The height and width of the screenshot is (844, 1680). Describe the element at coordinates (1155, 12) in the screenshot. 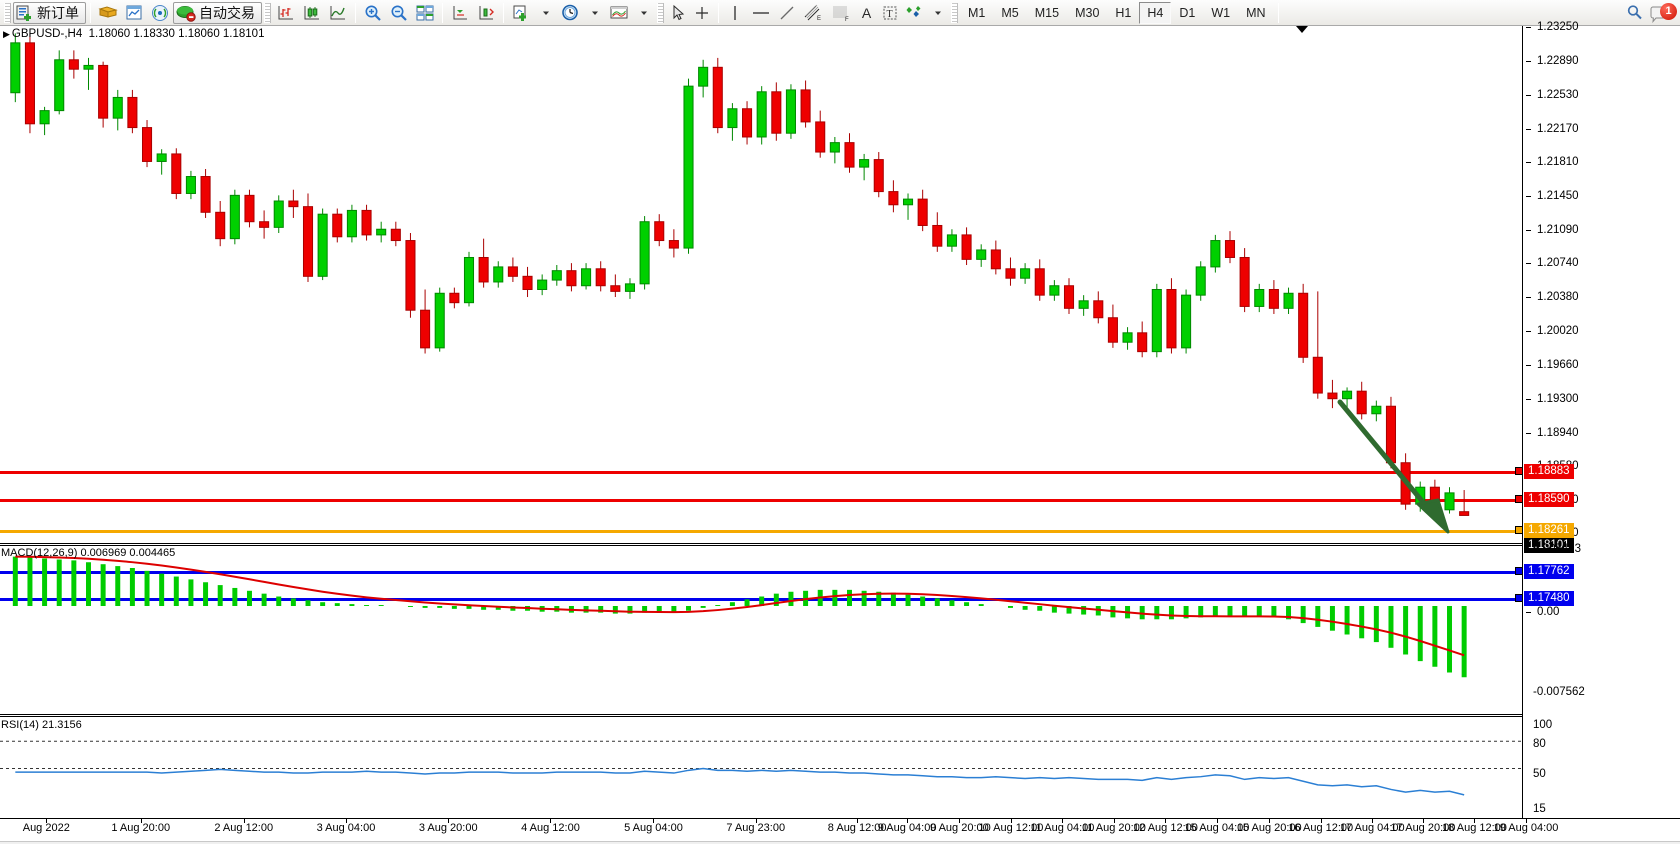

I see `timeframe-h4: H4` at that location.